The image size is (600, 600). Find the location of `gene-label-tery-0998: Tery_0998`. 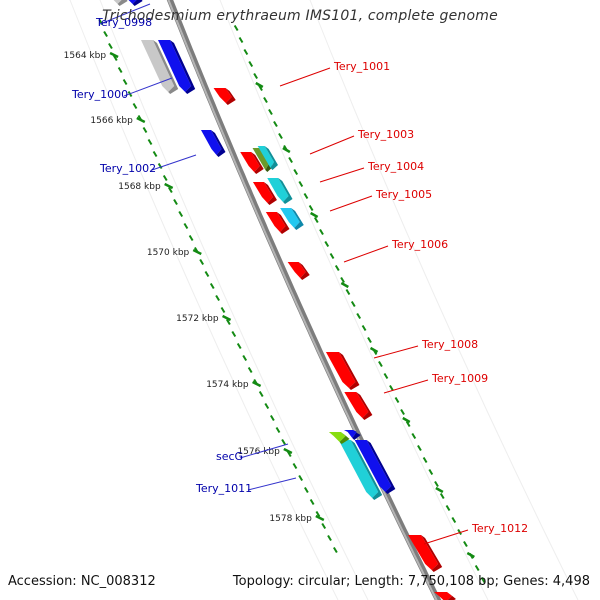

gene-label-tery-0998: Tery_0998 is located at coordinates (123, 22).